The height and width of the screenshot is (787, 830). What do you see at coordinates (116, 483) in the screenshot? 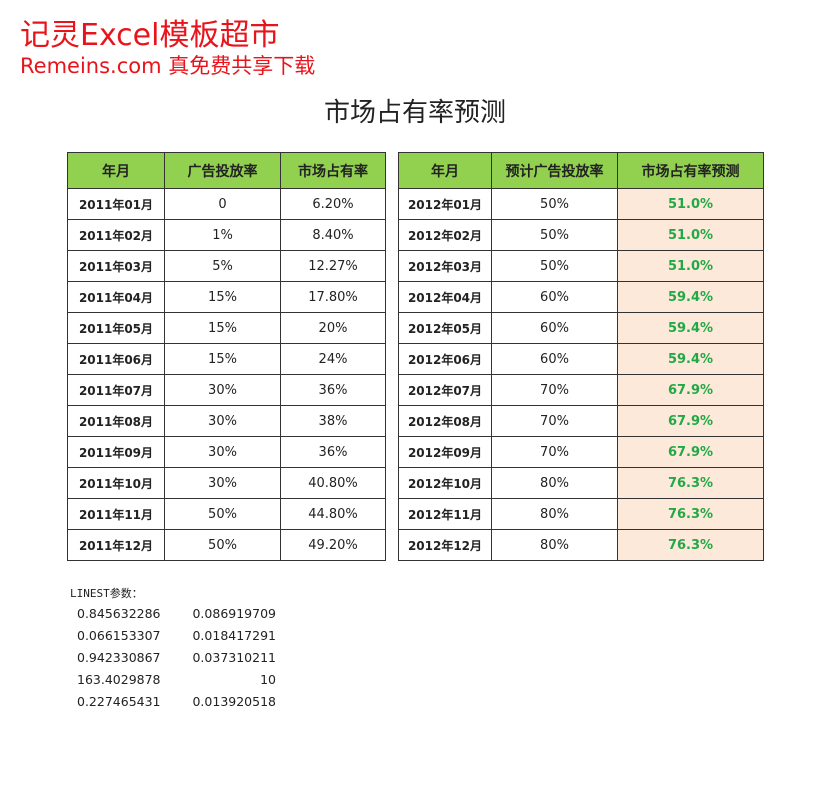
I see `table-cell: 2011年10月` at bounding box center [116, 483].